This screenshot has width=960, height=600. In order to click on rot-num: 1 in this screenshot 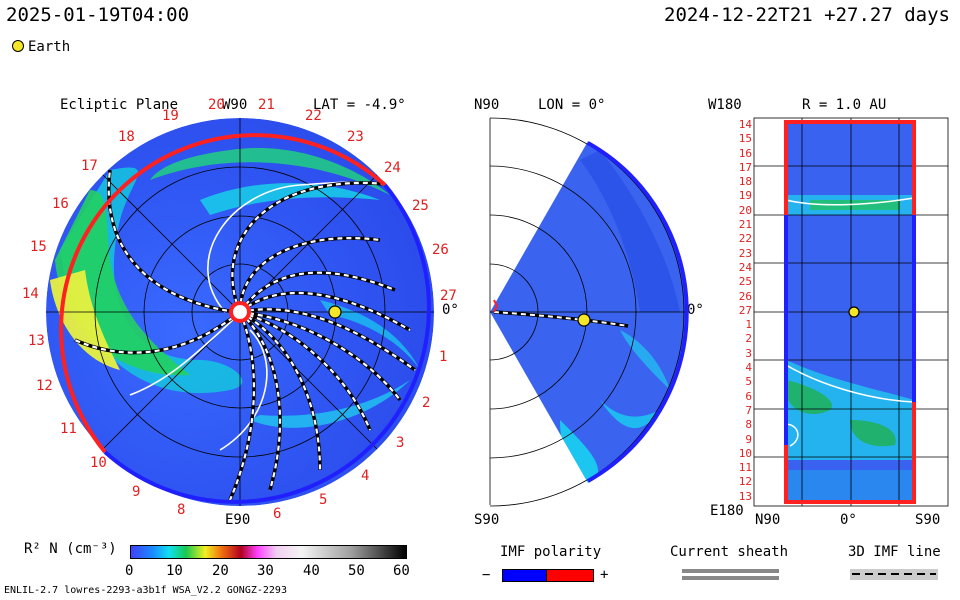, I will do `click(443, 357)`.